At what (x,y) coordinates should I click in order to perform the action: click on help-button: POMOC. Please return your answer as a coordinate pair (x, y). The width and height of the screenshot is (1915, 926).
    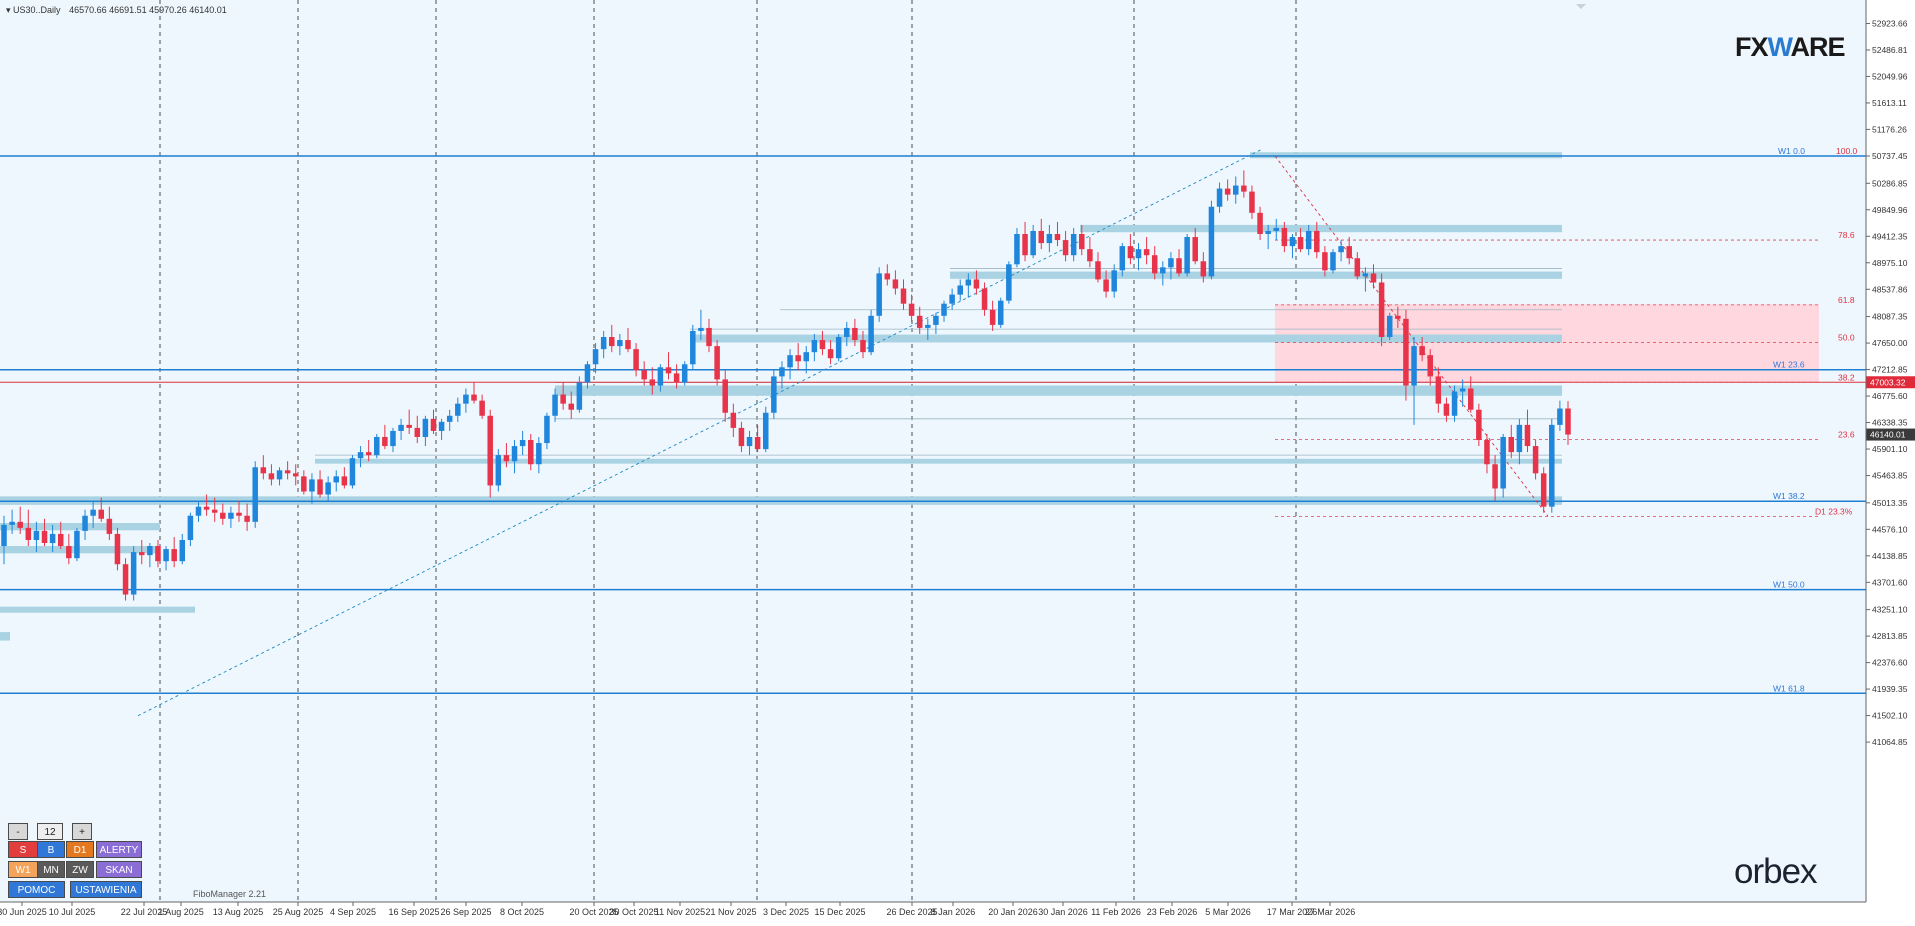
    Looking at the image, I should click on (36, 889).